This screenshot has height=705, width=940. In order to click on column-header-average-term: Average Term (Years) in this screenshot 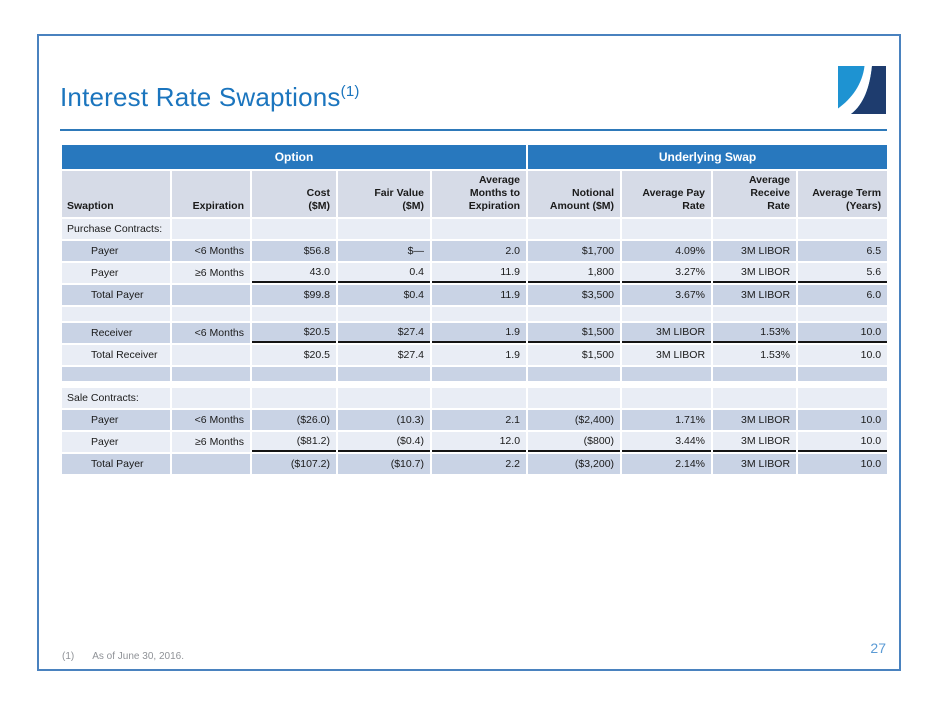, I will do `click(843, 194)`.